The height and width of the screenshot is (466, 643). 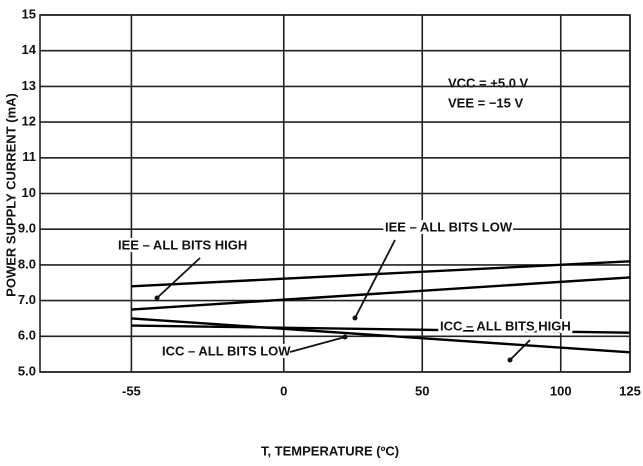 I want to click on y-tick-label: 11, so click(x=29, y=156).